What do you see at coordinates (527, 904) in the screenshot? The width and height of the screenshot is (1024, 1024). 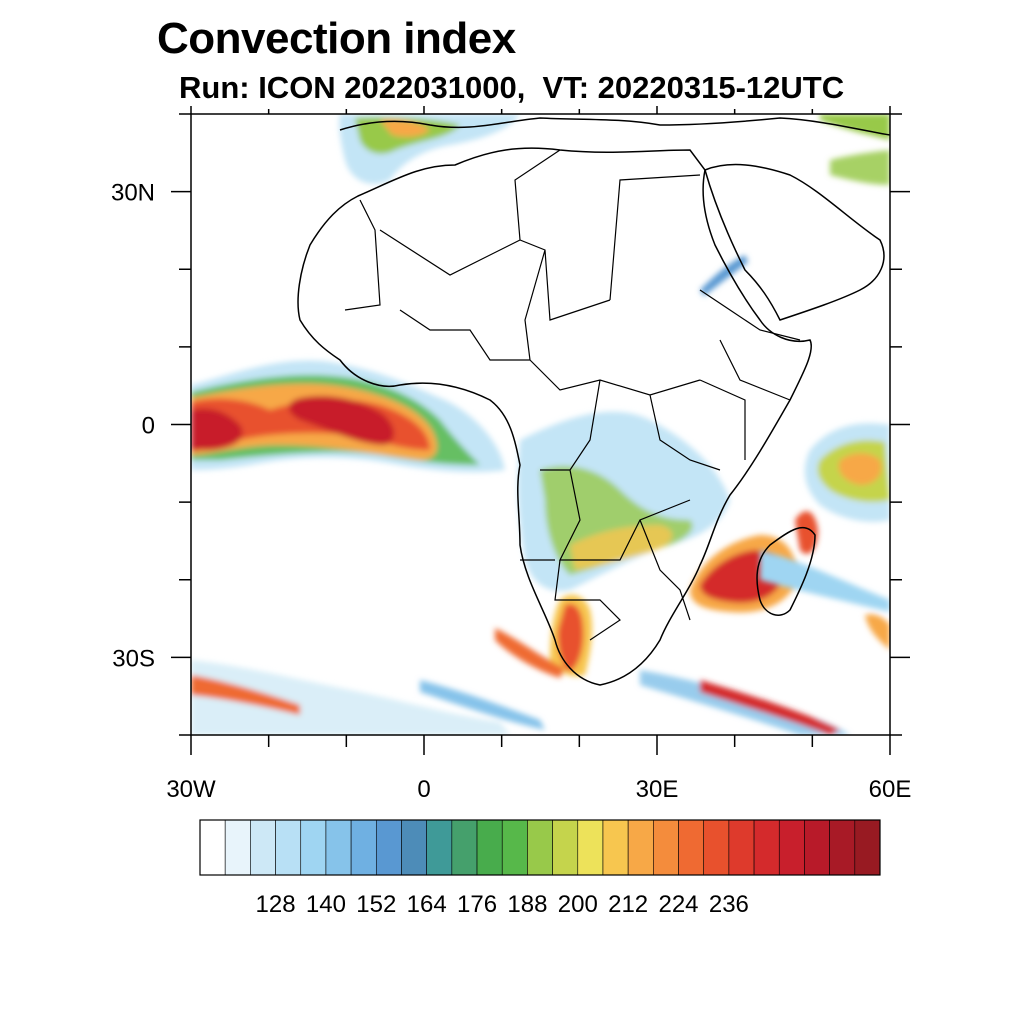 I see `colorbar-label: 188` at bounding box center [527, 904].